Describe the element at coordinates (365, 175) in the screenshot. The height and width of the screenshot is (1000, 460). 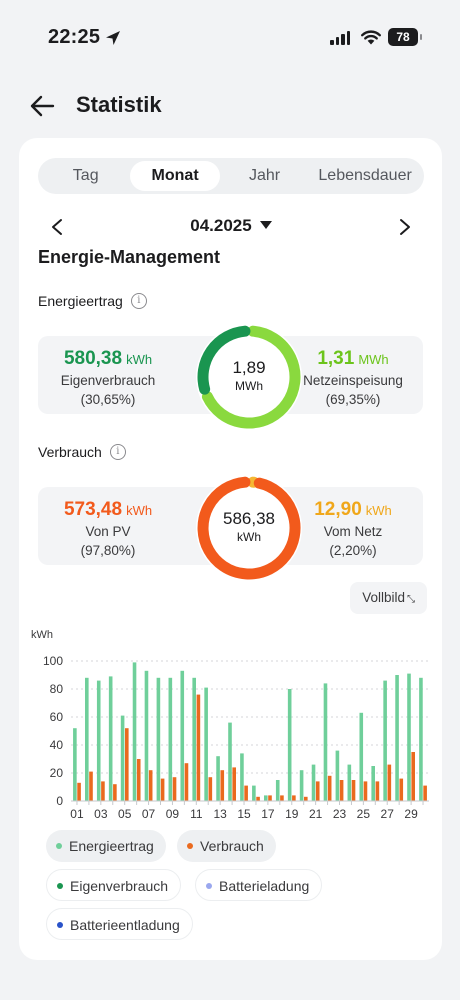
I see `tab-lebensdauer: Lebensdauer` at that location.